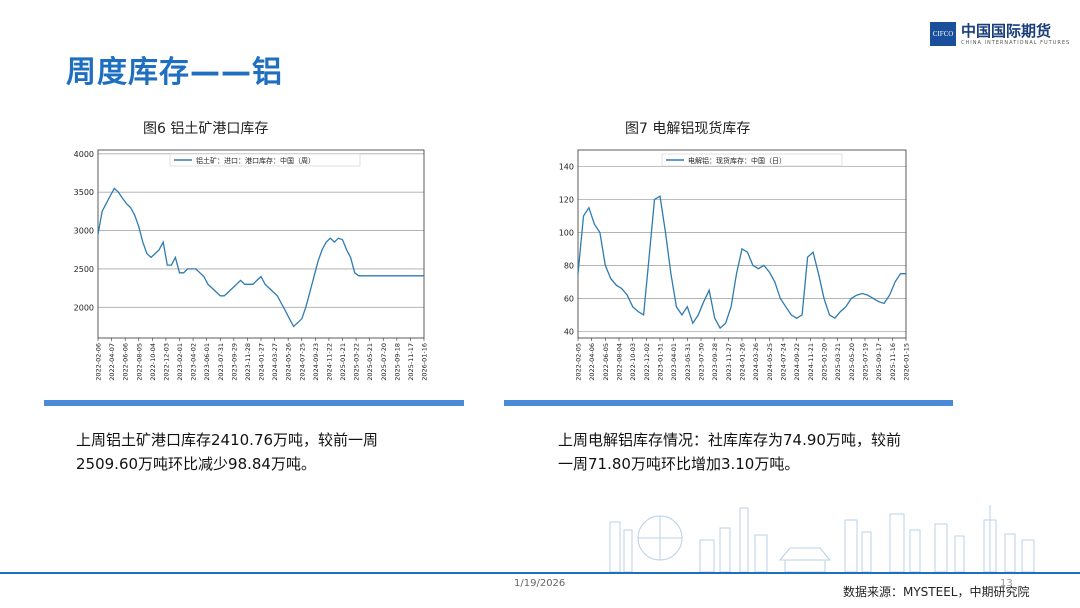  I want to click on x-tick-label: 2023-07-30, so click(702, 362).